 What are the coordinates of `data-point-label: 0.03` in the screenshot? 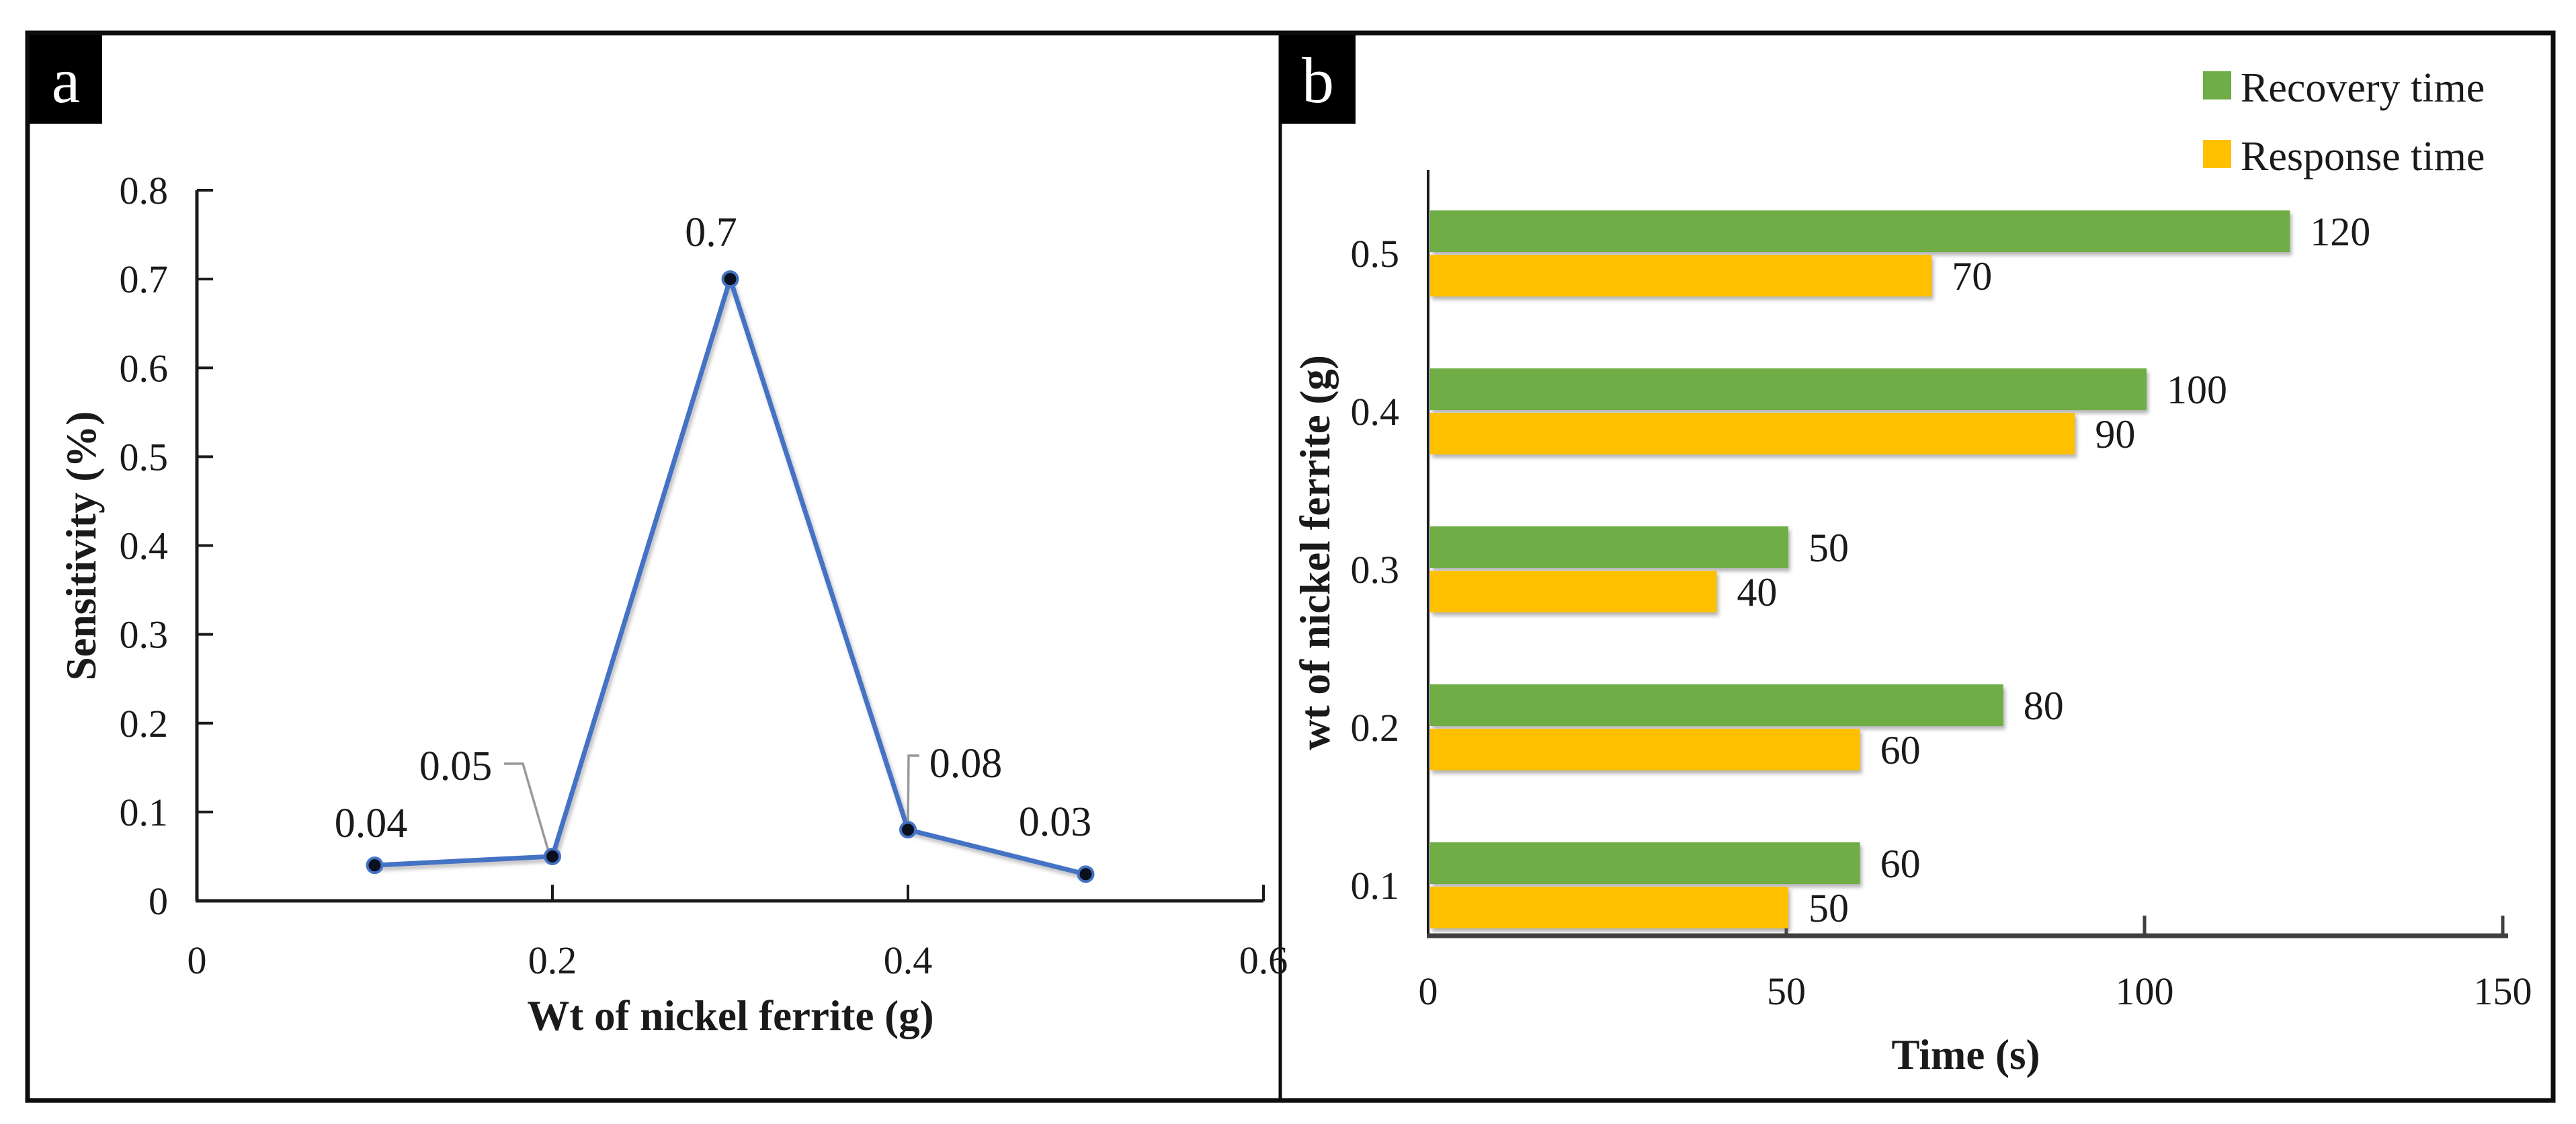 It's located at (1055, 822).